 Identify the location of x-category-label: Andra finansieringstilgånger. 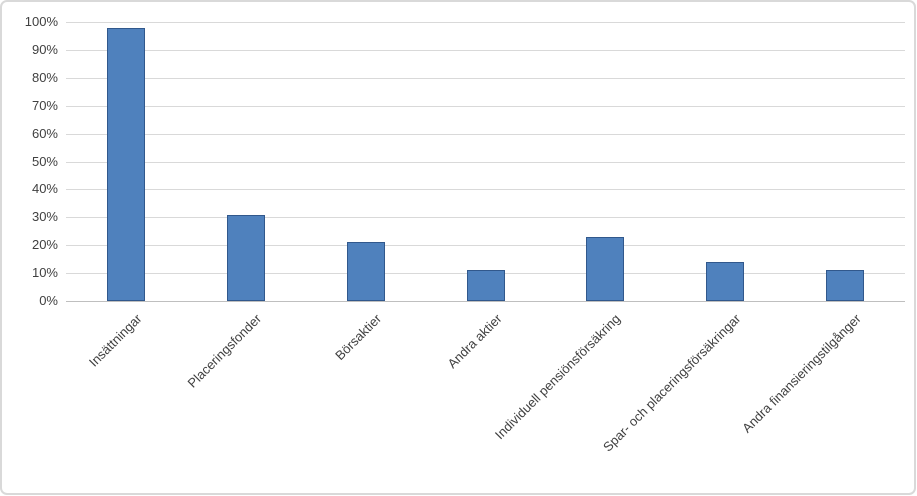
(801, 373).